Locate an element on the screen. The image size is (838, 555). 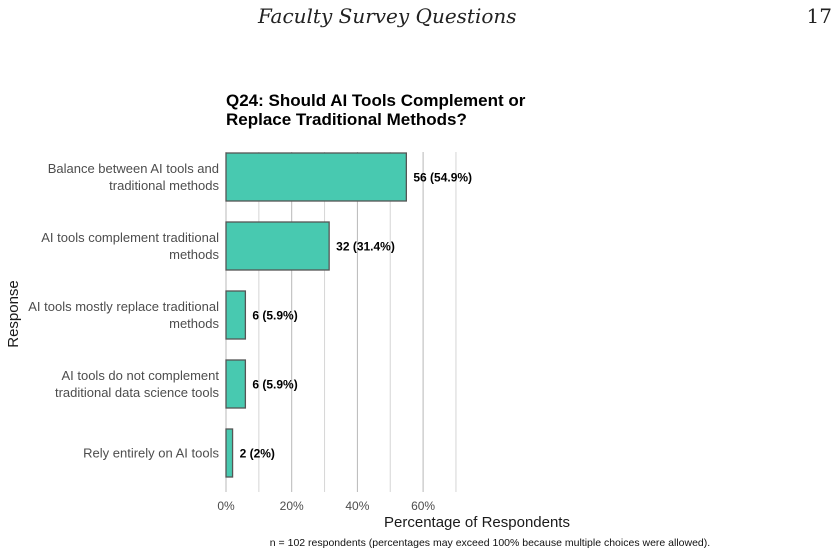
y-axis-title: Response is located at coordinates (13, 314).